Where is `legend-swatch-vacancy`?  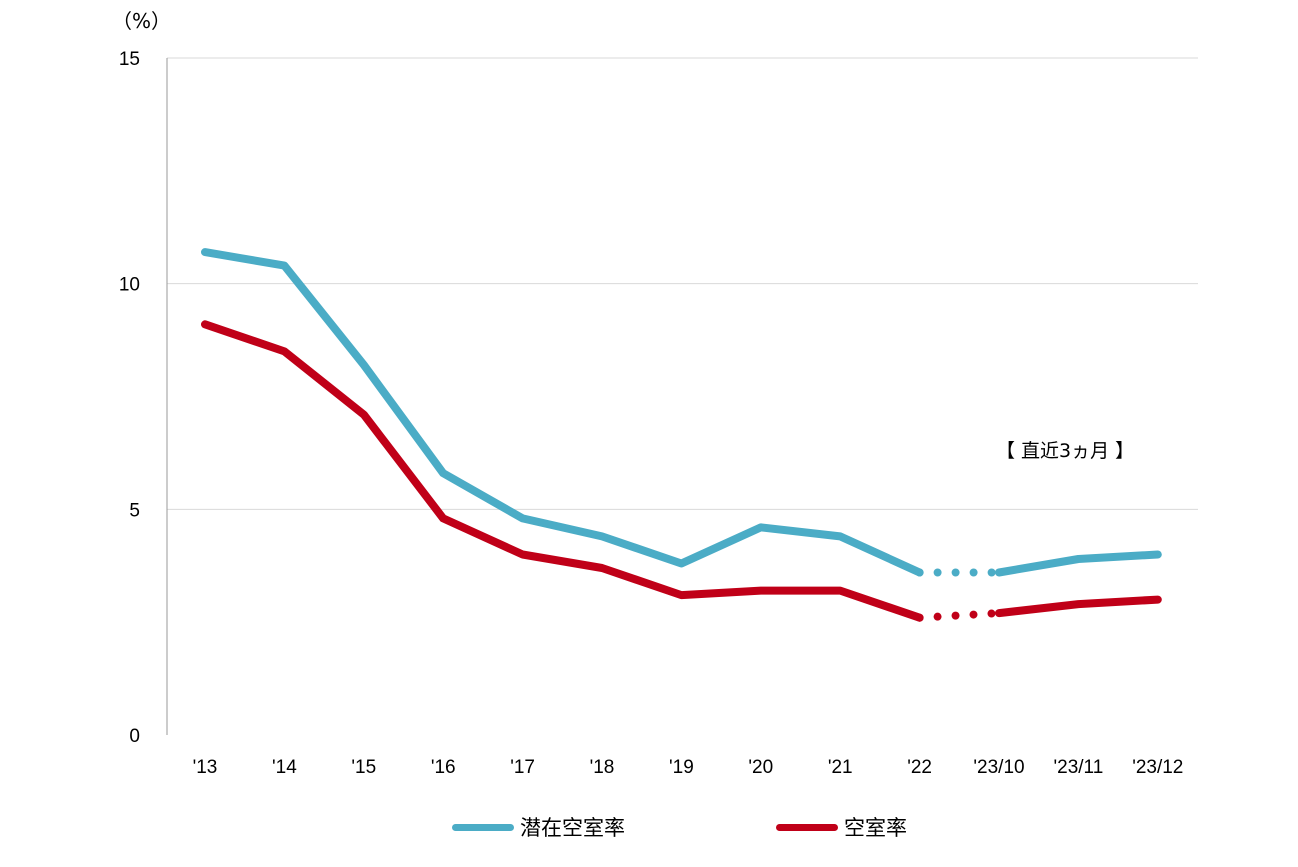
legend-swatch-vacancy is located at coordinates (807, 827).